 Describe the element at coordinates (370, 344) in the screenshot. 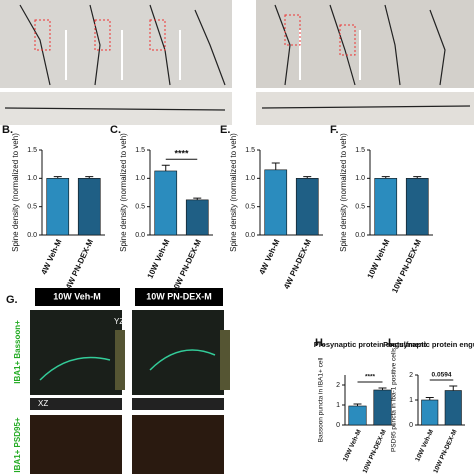

I see `chart-title: Presynaptic protein engulfment` at that location.